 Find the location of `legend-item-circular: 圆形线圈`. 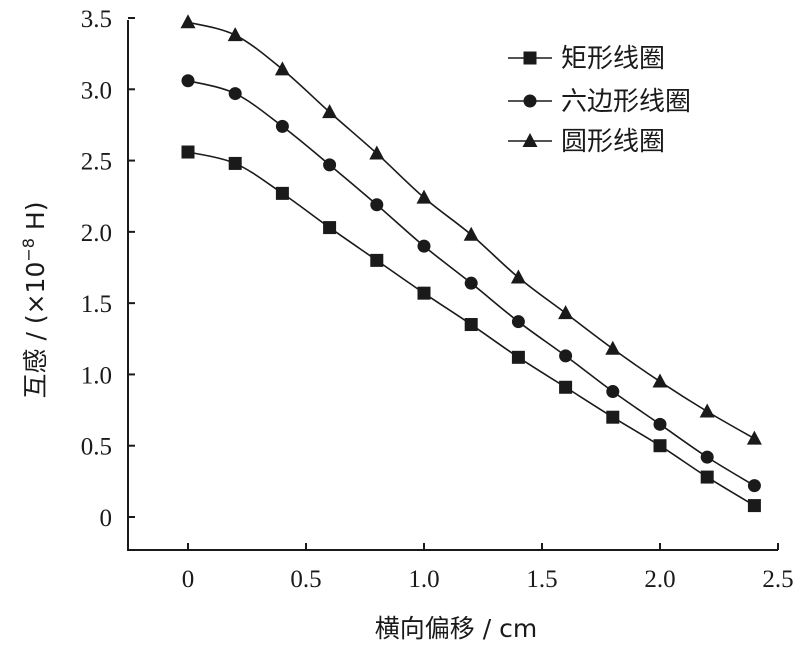

legend-item-circular: 圆形线圈 is located at coordinates (586, 142).